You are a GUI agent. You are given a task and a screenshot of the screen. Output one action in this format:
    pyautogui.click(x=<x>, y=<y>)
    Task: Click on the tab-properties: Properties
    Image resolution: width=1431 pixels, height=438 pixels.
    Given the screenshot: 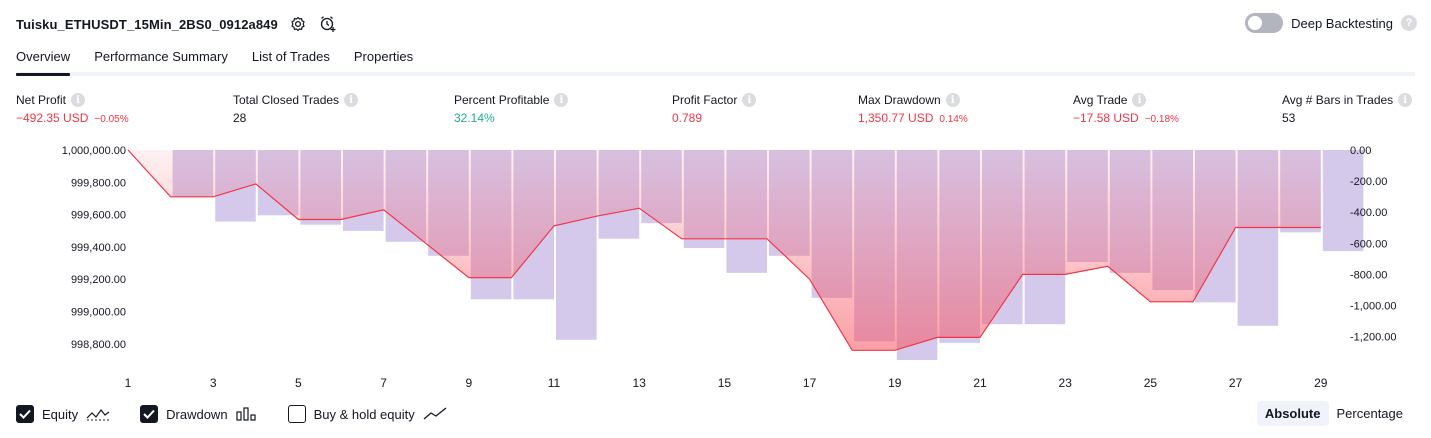 What is the action you would take?
    pyautogui.click(x=383, y=56)
    